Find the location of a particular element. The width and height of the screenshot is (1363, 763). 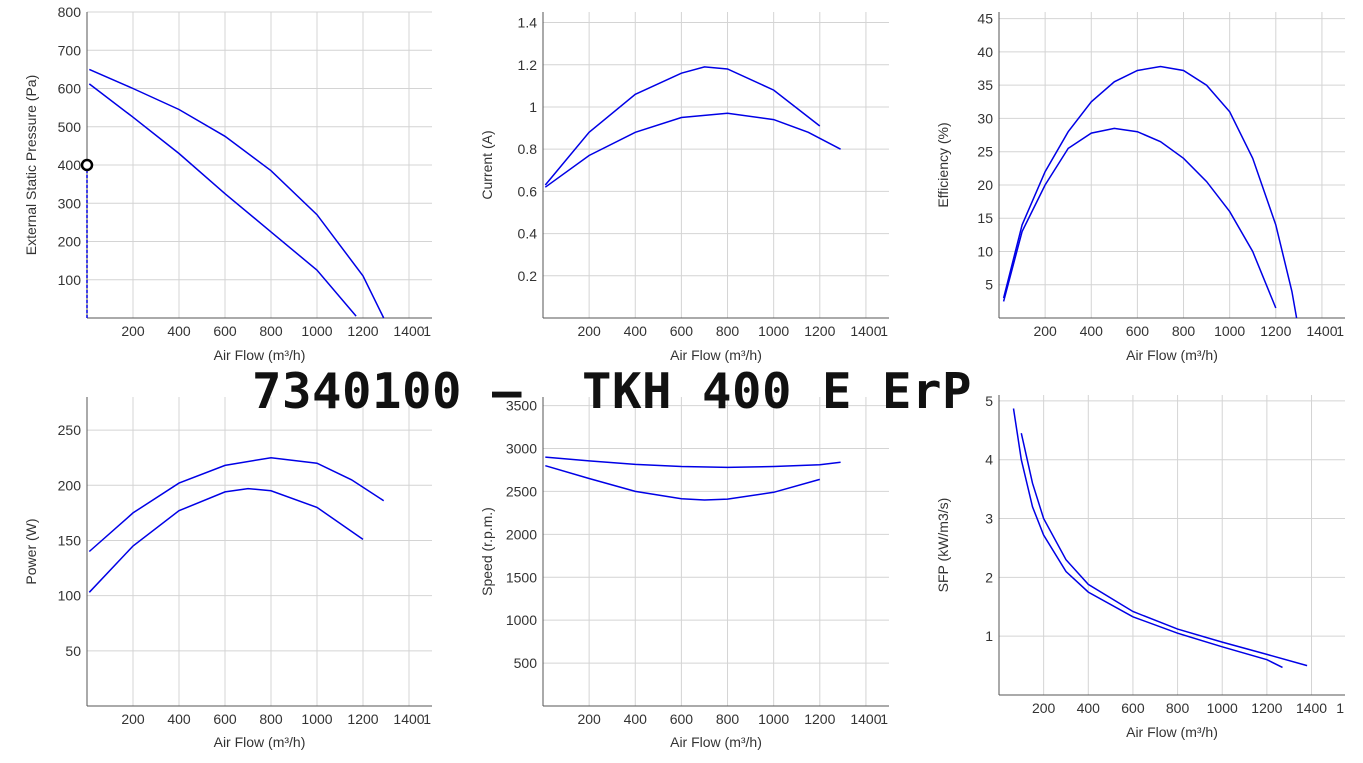

sfp-y-axis-title: SFP (kW/m3/s) is located at coordinates (943, 545).